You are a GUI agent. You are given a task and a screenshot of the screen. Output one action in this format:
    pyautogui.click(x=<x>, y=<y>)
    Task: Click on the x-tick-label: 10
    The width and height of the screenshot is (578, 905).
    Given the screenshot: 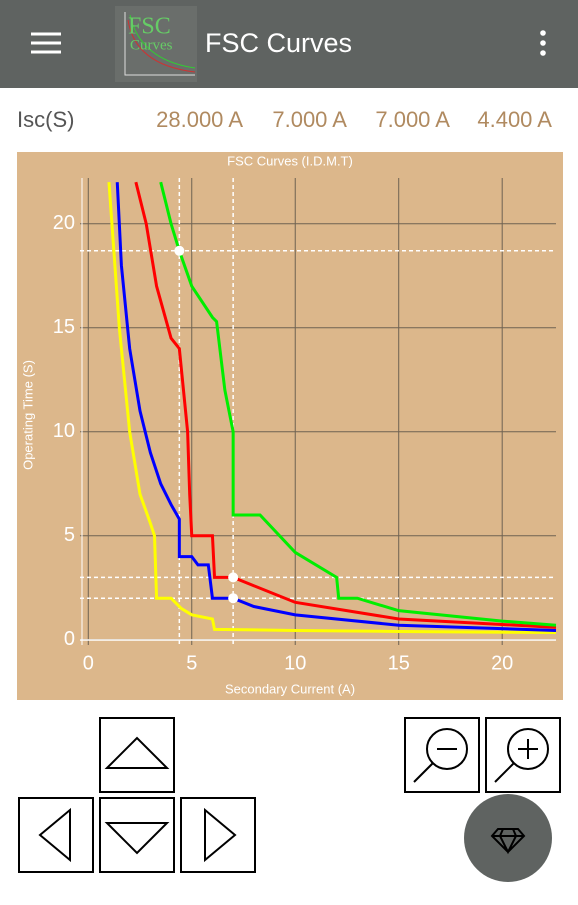 What is the action you would take?
    pyautogui.click(x=295, y=663)
    